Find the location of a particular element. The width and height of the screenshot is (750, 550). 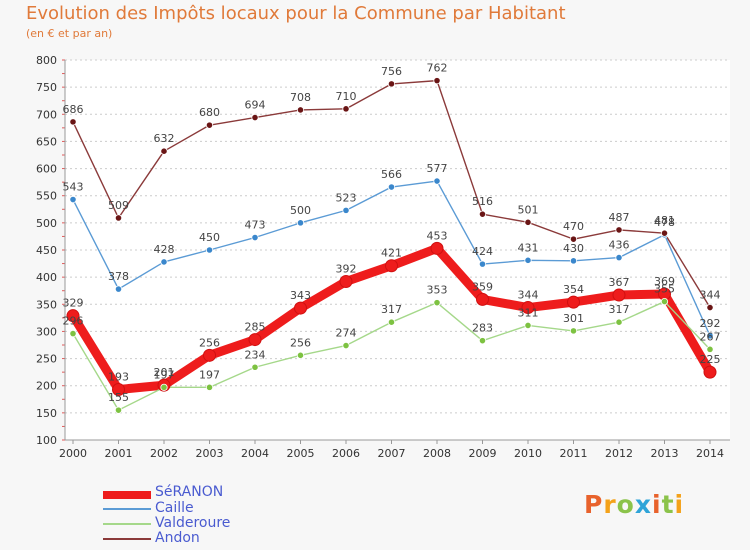

y-tick-label: 500 is located at coordinates (46, 223).